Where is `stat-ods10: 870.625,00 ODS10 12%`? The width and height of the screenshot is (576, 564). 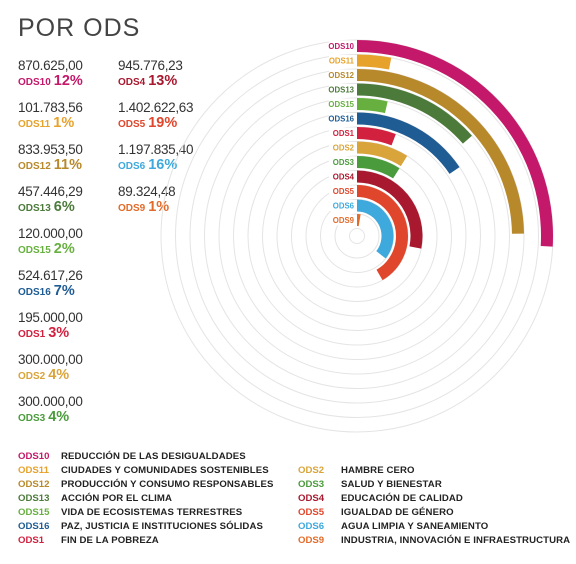
stat-ods10: 870.625,00 ODS10 12% is located at coordinates (50, 74).